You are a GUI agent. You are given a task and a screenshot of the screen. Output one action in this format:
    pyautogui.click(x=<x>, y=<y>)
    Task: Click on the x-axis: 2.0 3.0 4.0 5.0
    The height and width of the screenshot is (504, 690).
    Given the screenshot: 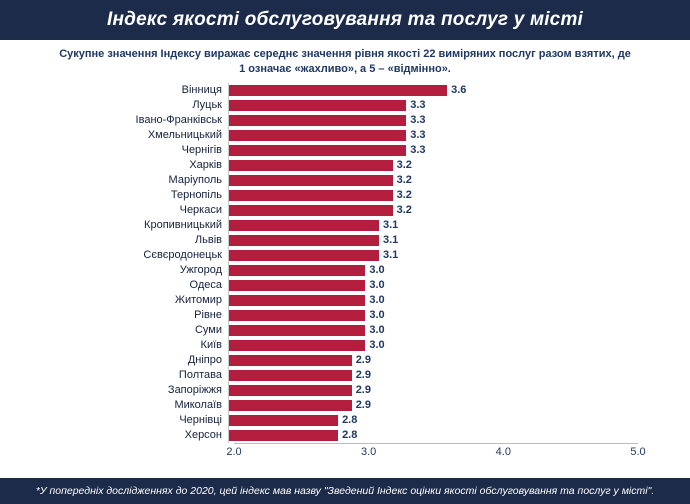 What is the action you would take?
    pyautogui.click(x=345, y=451)
    